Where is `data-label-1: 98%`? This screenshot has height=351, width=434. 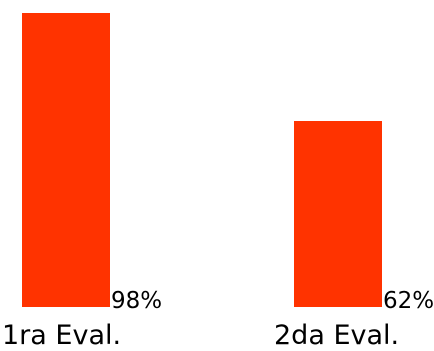
data-label-1: 98% is located at coordinates (136, 301).